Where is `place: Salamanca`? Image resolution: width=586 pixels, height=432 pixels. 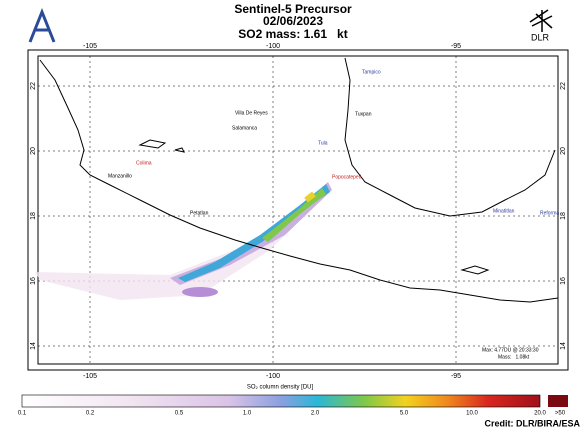
place: Salamanca is located at coordinates (244, 128).